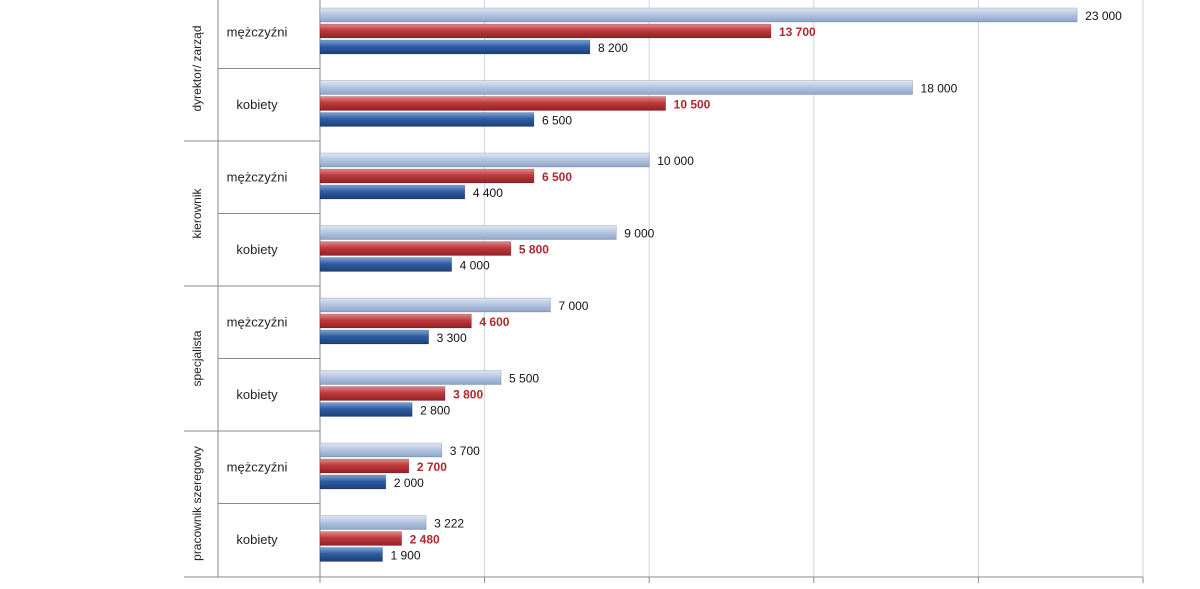 The height and width of the screenshot is (589, 1200). Describe the element at coordinates (435, 411) in the screenshot. I see `value-label: 2 800` at that location.